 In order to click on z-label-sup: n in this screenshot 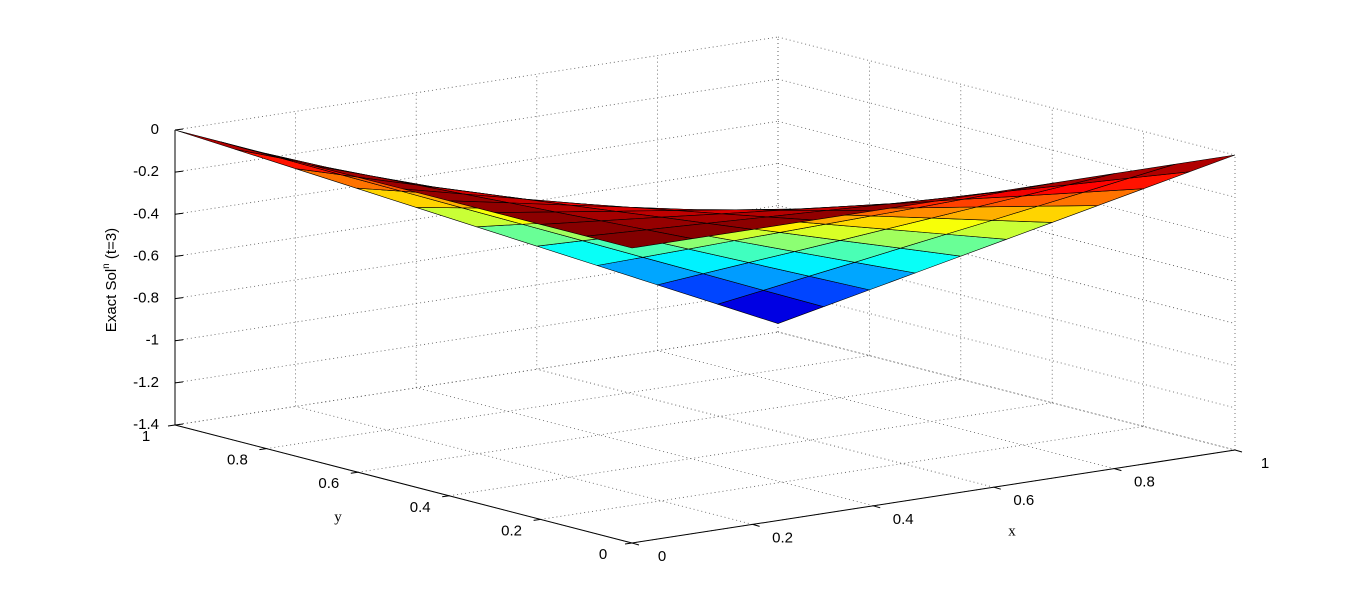, I will do `click(106, 266)`.